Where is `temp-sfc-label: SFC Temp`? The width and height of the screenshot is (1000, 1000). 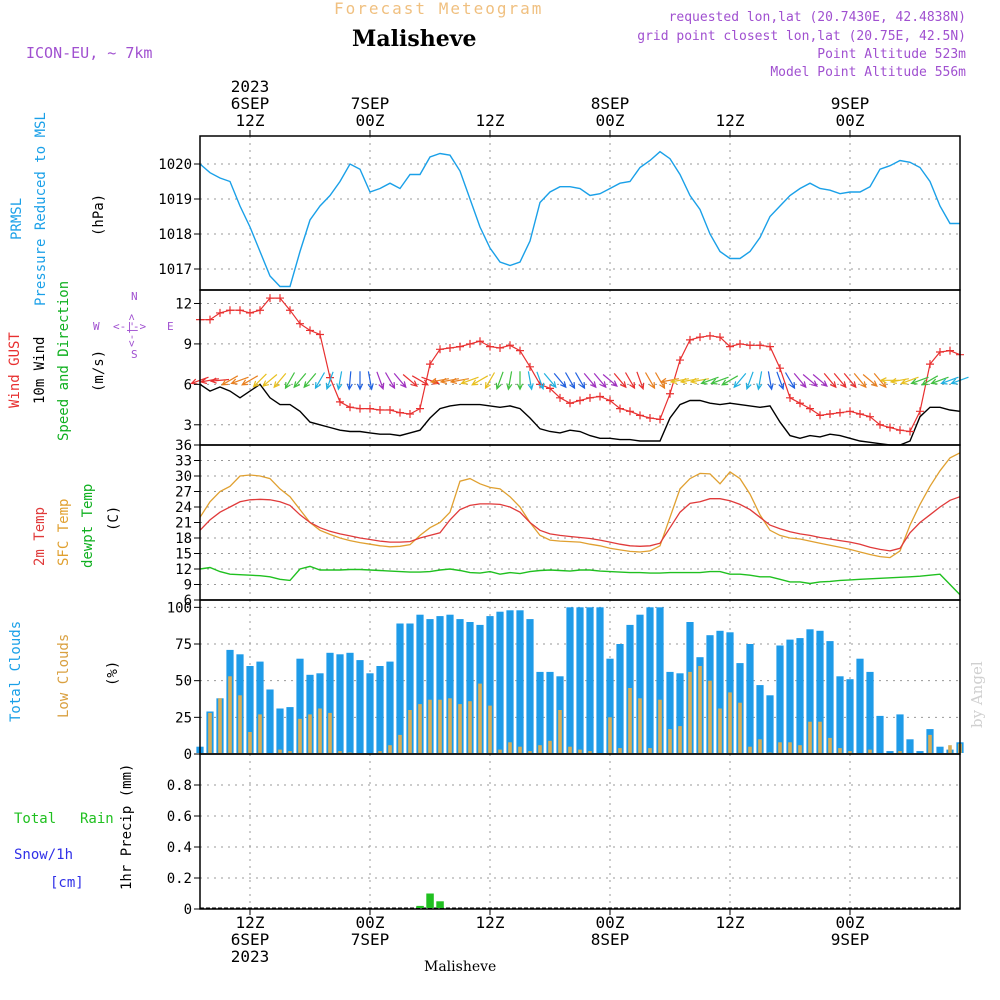
temp-sfc-label: SFC Temp is located at coordinates (64, 532).